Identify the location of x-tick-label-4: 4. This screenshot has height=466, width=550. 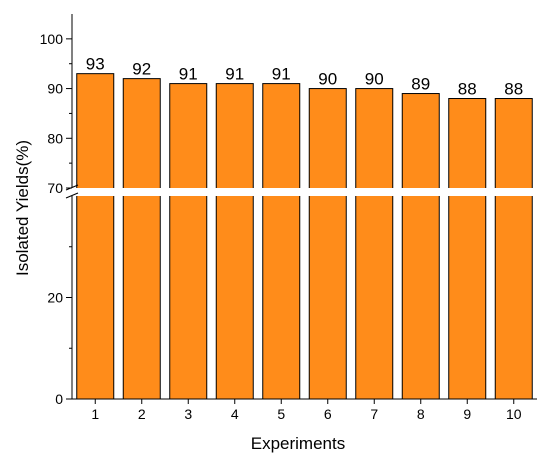
(235, 414).